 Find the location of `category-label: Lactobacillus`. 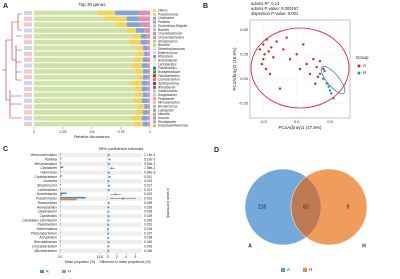

category-label: Lactobacillus is located at coordinates (47, 190).